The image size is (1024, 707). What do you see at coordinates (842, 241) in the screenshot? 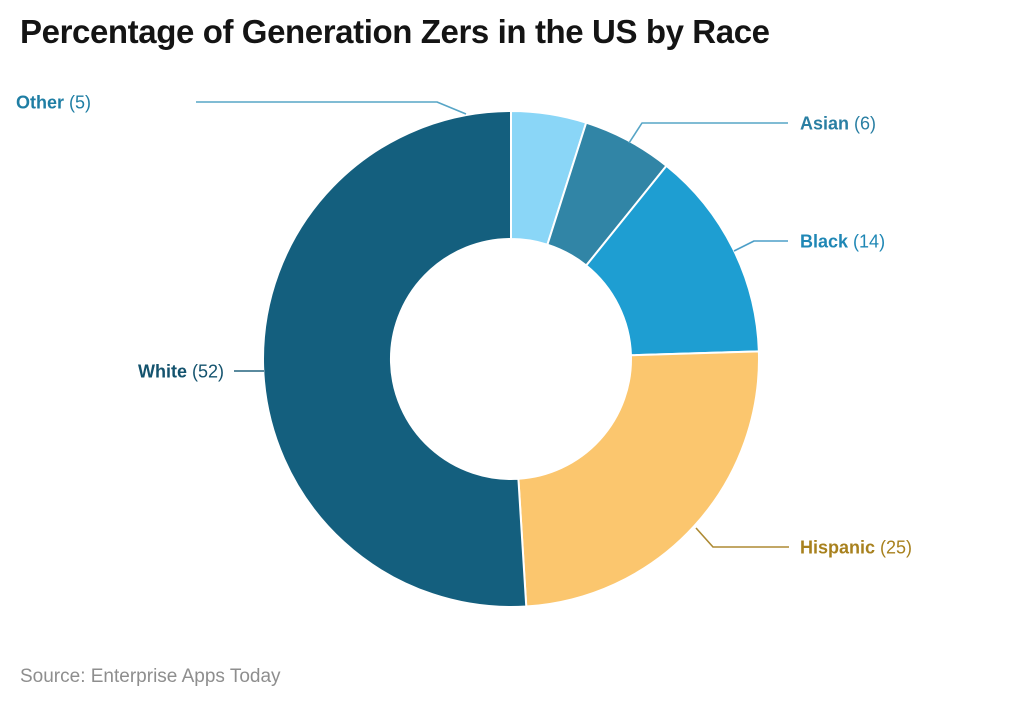
I see `slice-label-black: Black (14)` at bounding box center [842, 241].